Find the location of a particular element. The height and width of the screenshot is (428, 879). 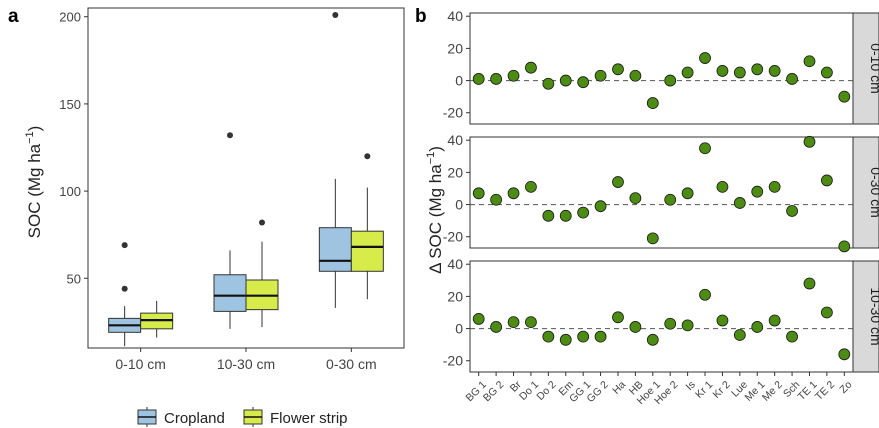

panel-b-site-label: Ha is located at coordinates (619, 388).